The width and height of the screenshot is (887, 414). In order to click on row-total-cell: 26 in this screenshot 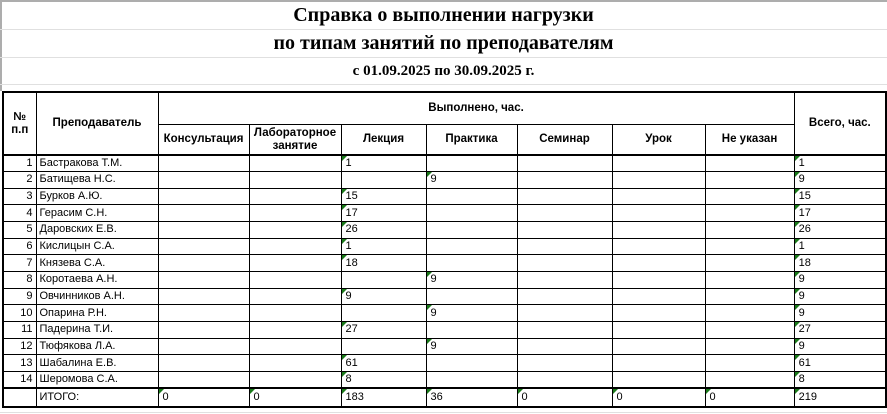, I will do `click(840, 230)`.